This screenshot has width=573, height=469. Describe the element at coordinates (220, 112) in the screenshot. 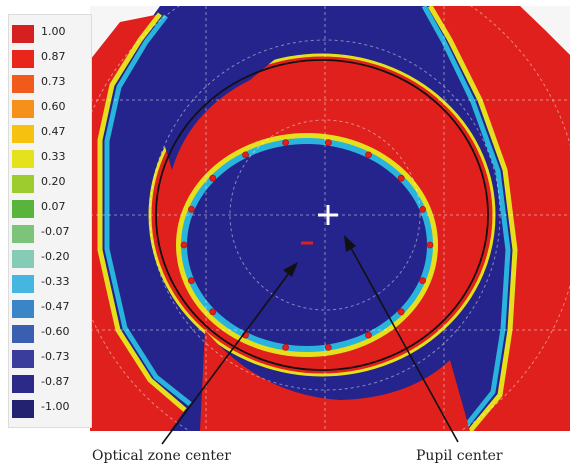

I see `upper-left-blue-wedge` at that location.